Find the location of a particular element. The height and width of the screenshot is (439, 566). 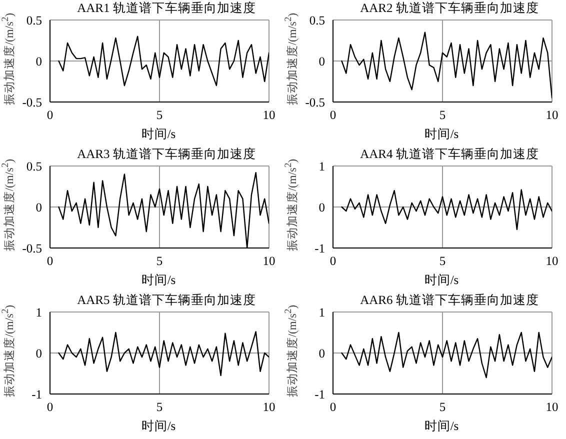

chart-title: AAR1 轨道谱下车辆垂向加速度 is located at coordinates (166, 8).